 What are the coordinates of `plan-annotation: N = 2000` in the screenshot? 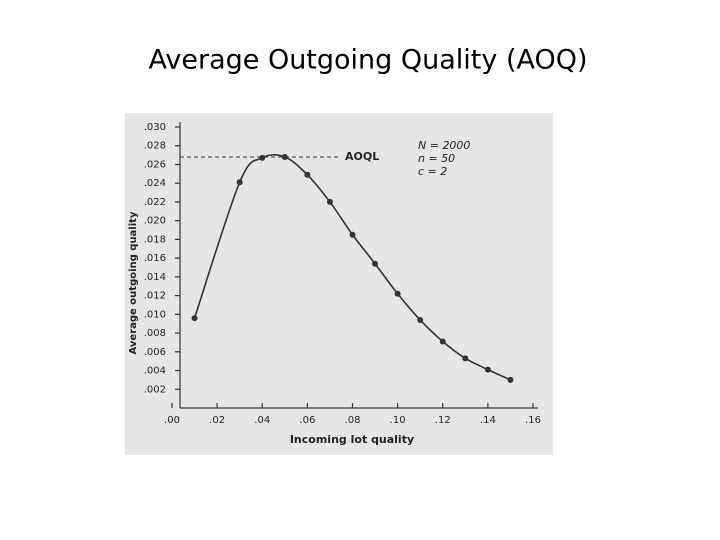 It's located at (444, 145).